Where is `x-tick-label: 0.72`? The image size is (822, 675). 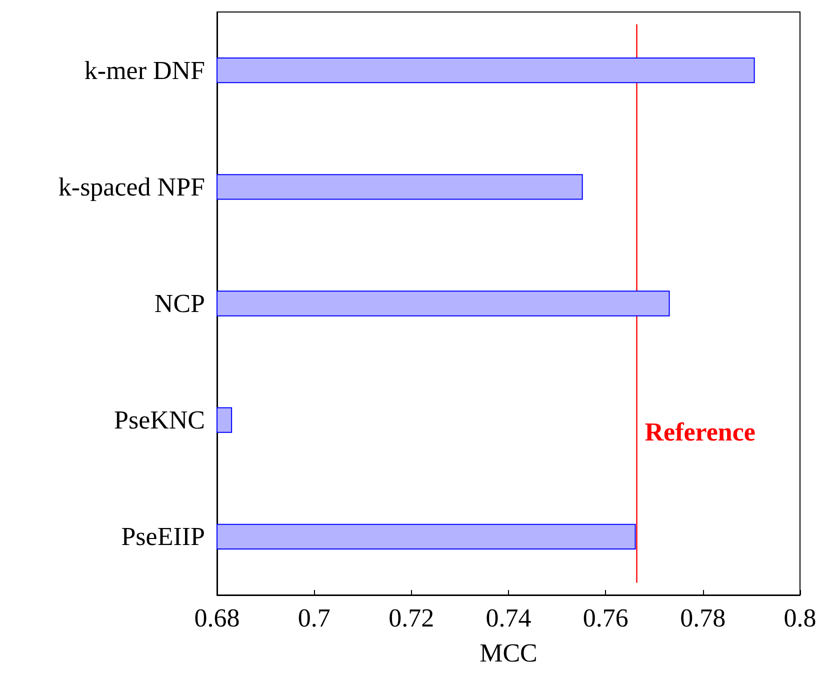 x-tick-label: 0.72 is located at coordinates (411, 618).